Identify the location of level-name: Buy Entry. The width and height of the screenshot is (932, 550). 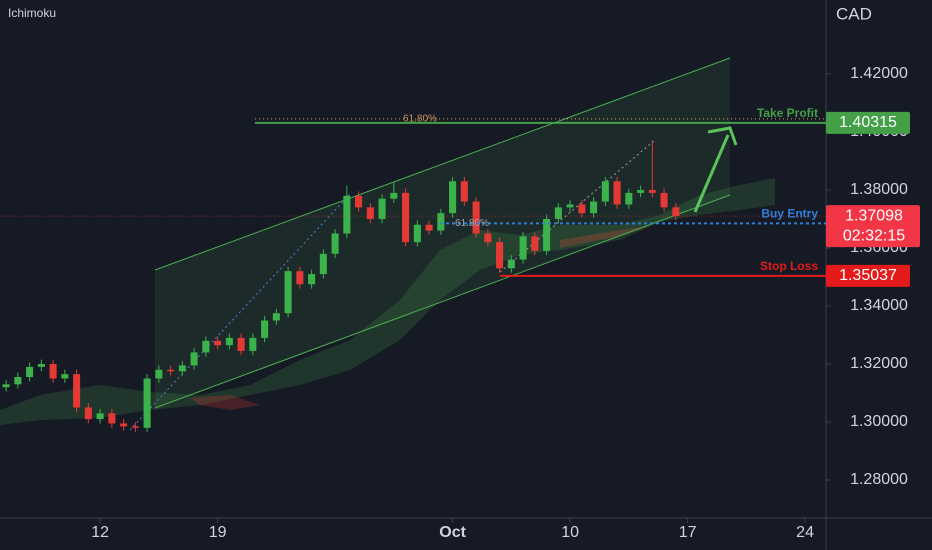
(789, 213).